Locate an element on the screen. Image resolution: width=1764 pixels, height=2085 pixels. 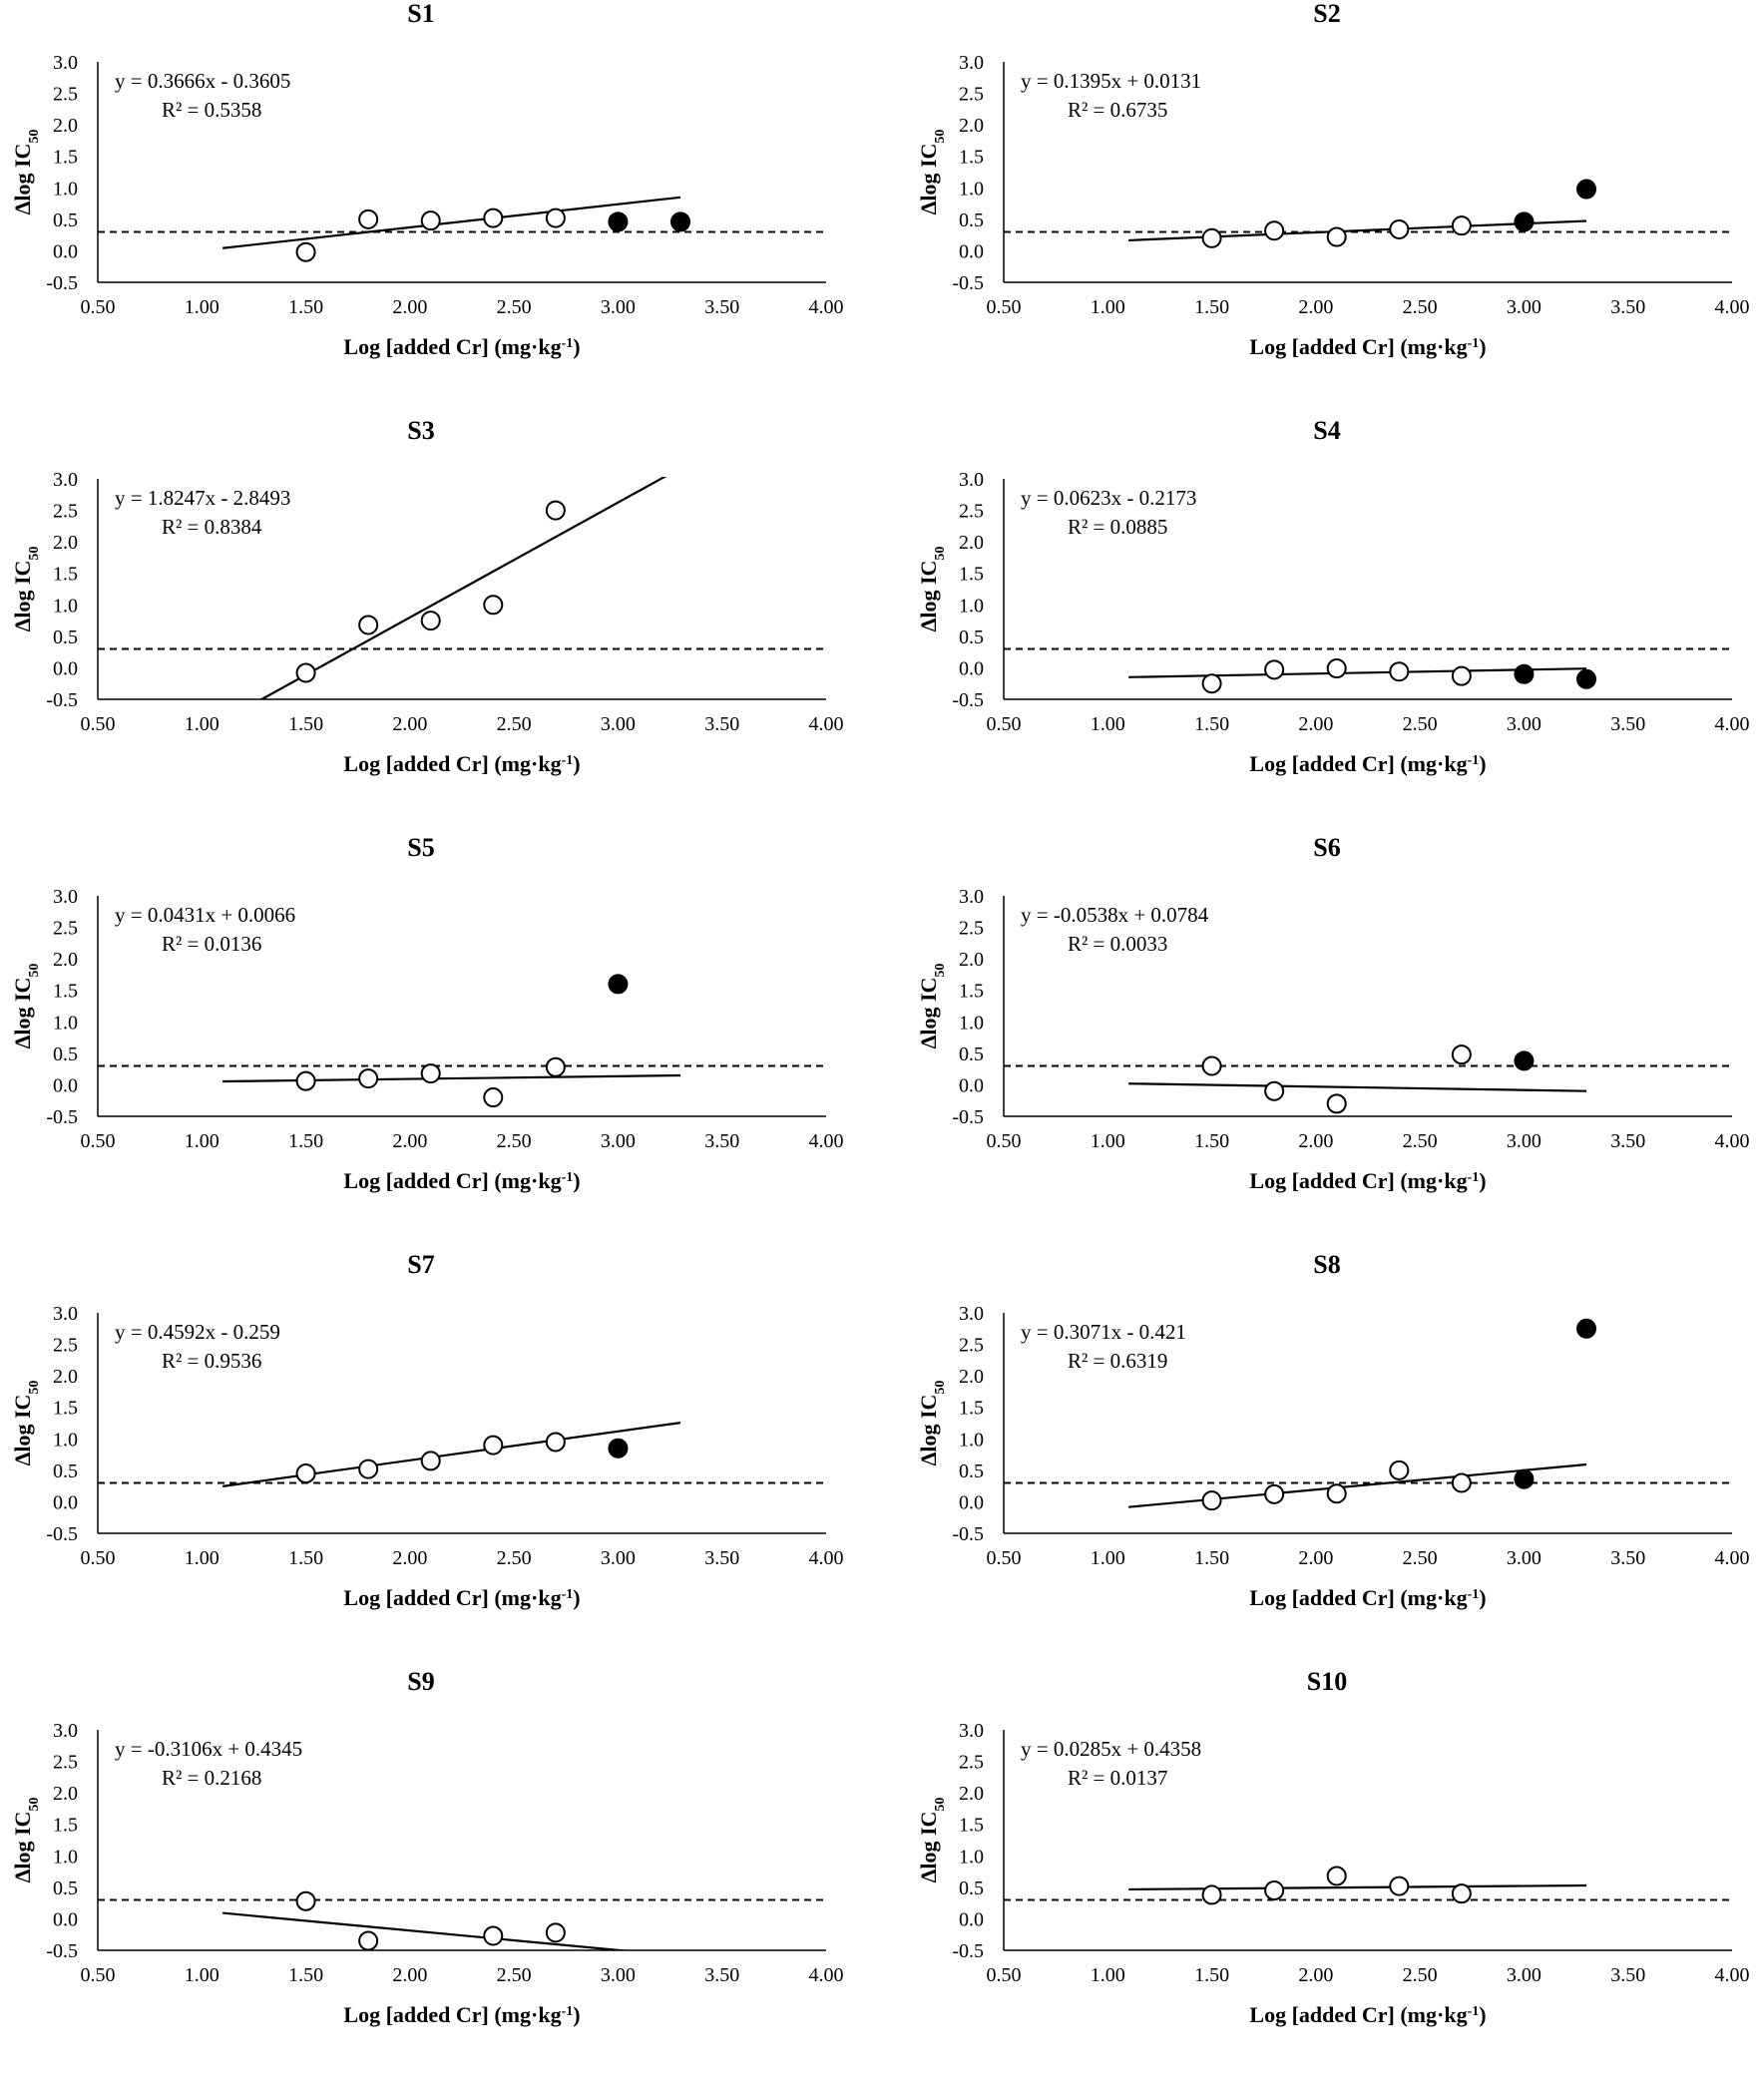
chart-title: S3 is located at coordinates (420, 431).